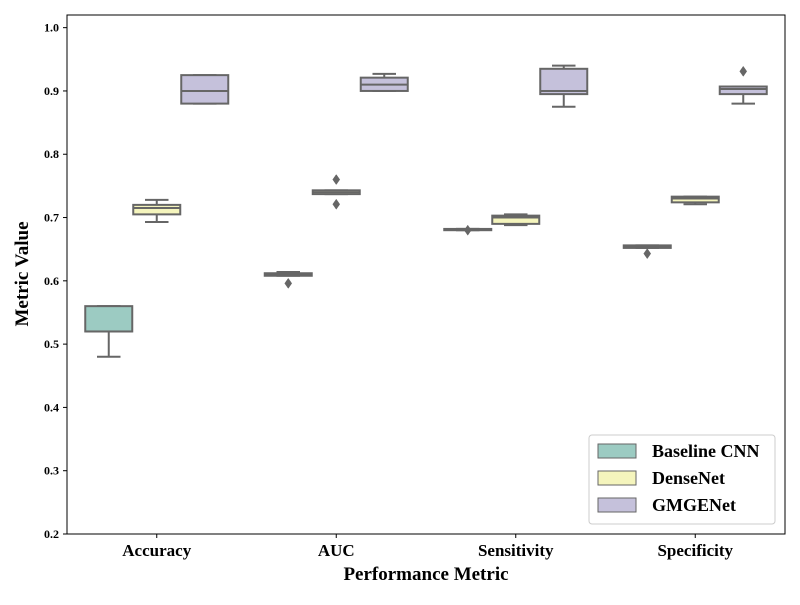 This screenshot has height=605, width=800. I want to click on y-axis-title: Metric Value, so click(22, 273).